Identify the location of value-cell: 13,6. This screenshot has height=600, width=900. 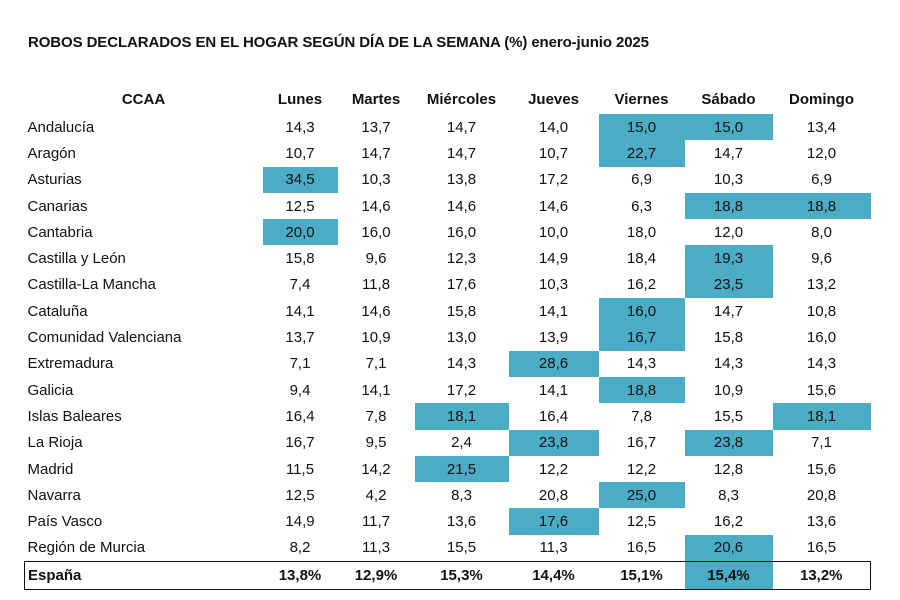
(461, 522).